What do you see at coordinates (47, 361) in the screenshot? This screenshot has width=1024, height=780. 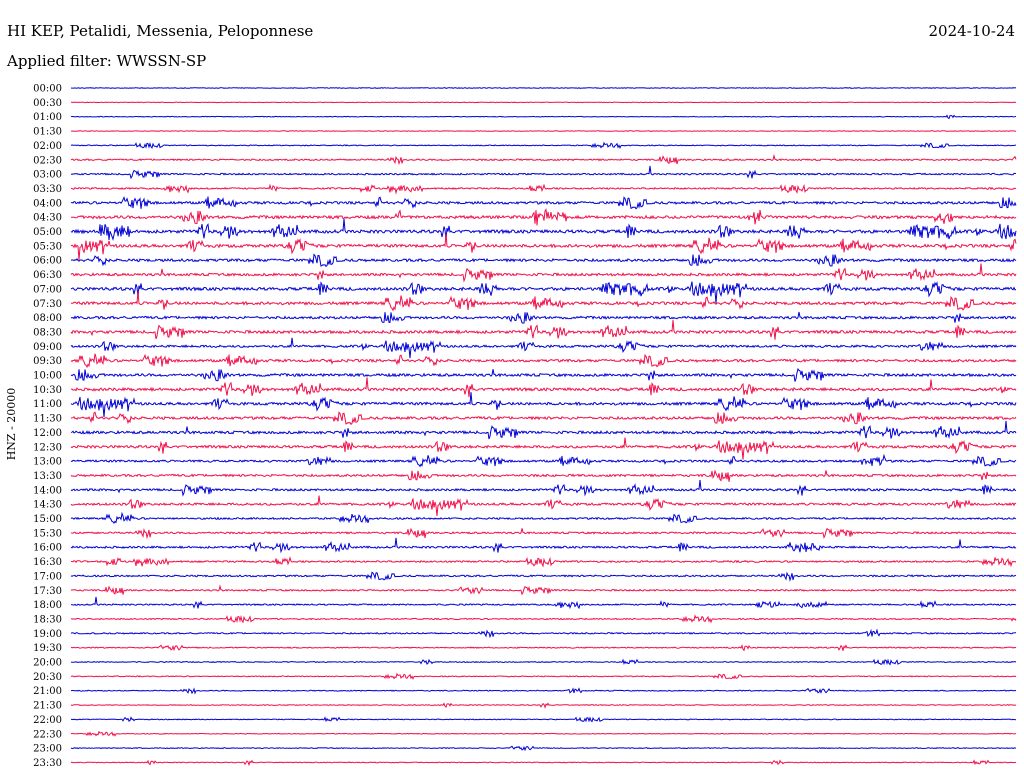 I see `tick-label: 09:30` at bounding box center [47, 361].